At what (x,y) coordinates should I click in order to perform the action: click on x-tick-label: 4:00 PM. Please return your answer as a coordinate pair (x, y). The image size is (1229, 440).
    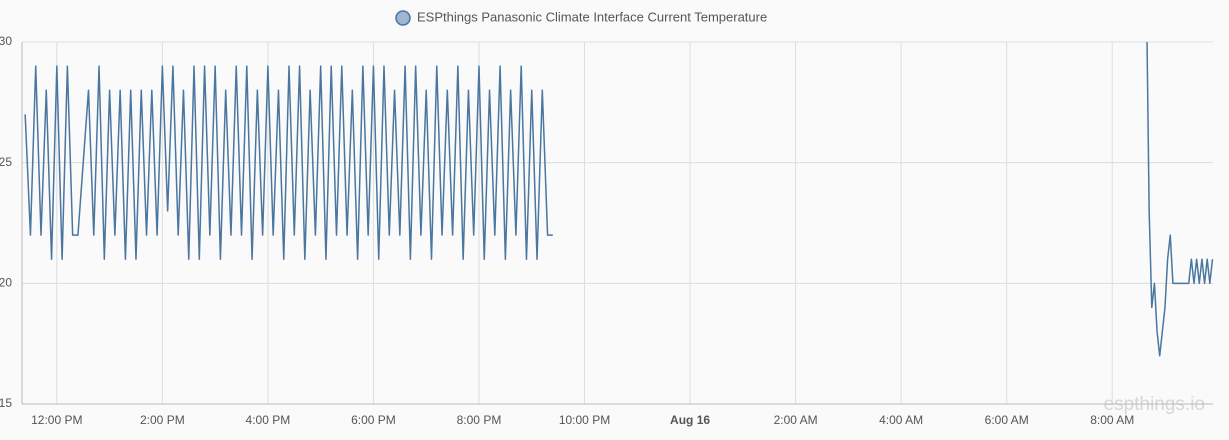
    Looking at the image, I should click on (268, 420).